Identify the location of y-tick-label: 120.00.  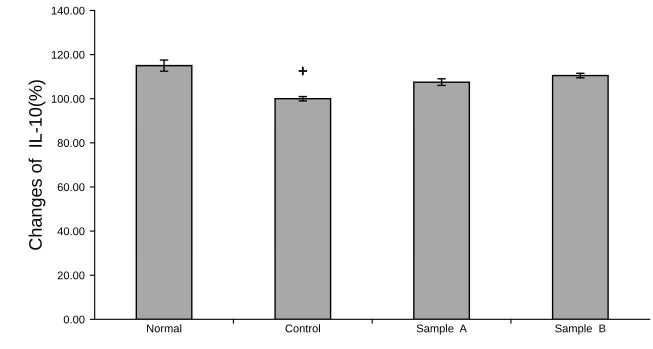
(68, 54).